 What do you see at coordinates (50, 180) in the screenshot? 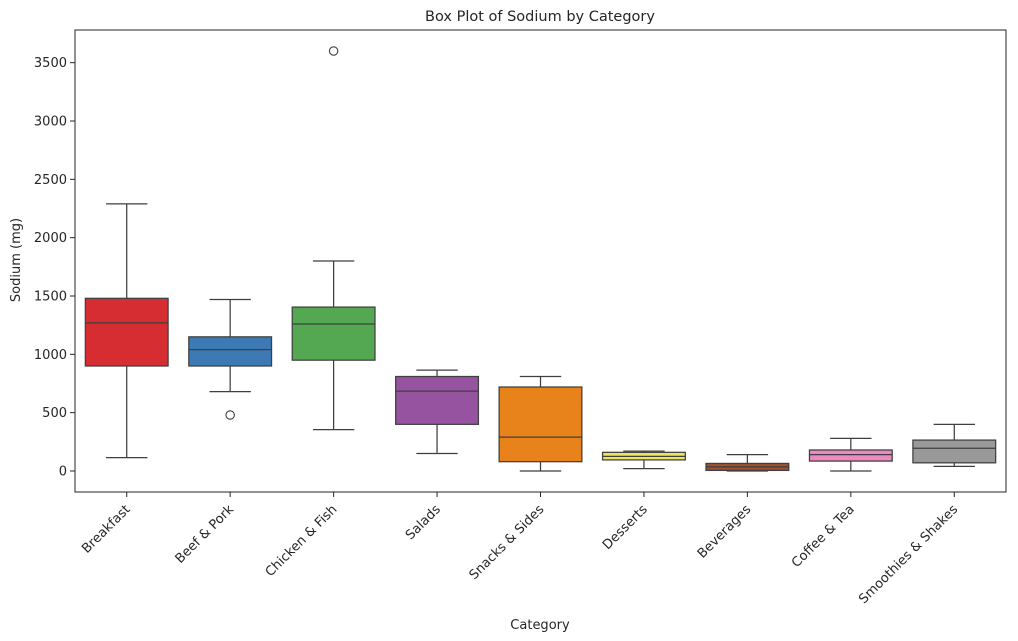
I see `y-tick-label: 2500` at bounding box center [50, 180].